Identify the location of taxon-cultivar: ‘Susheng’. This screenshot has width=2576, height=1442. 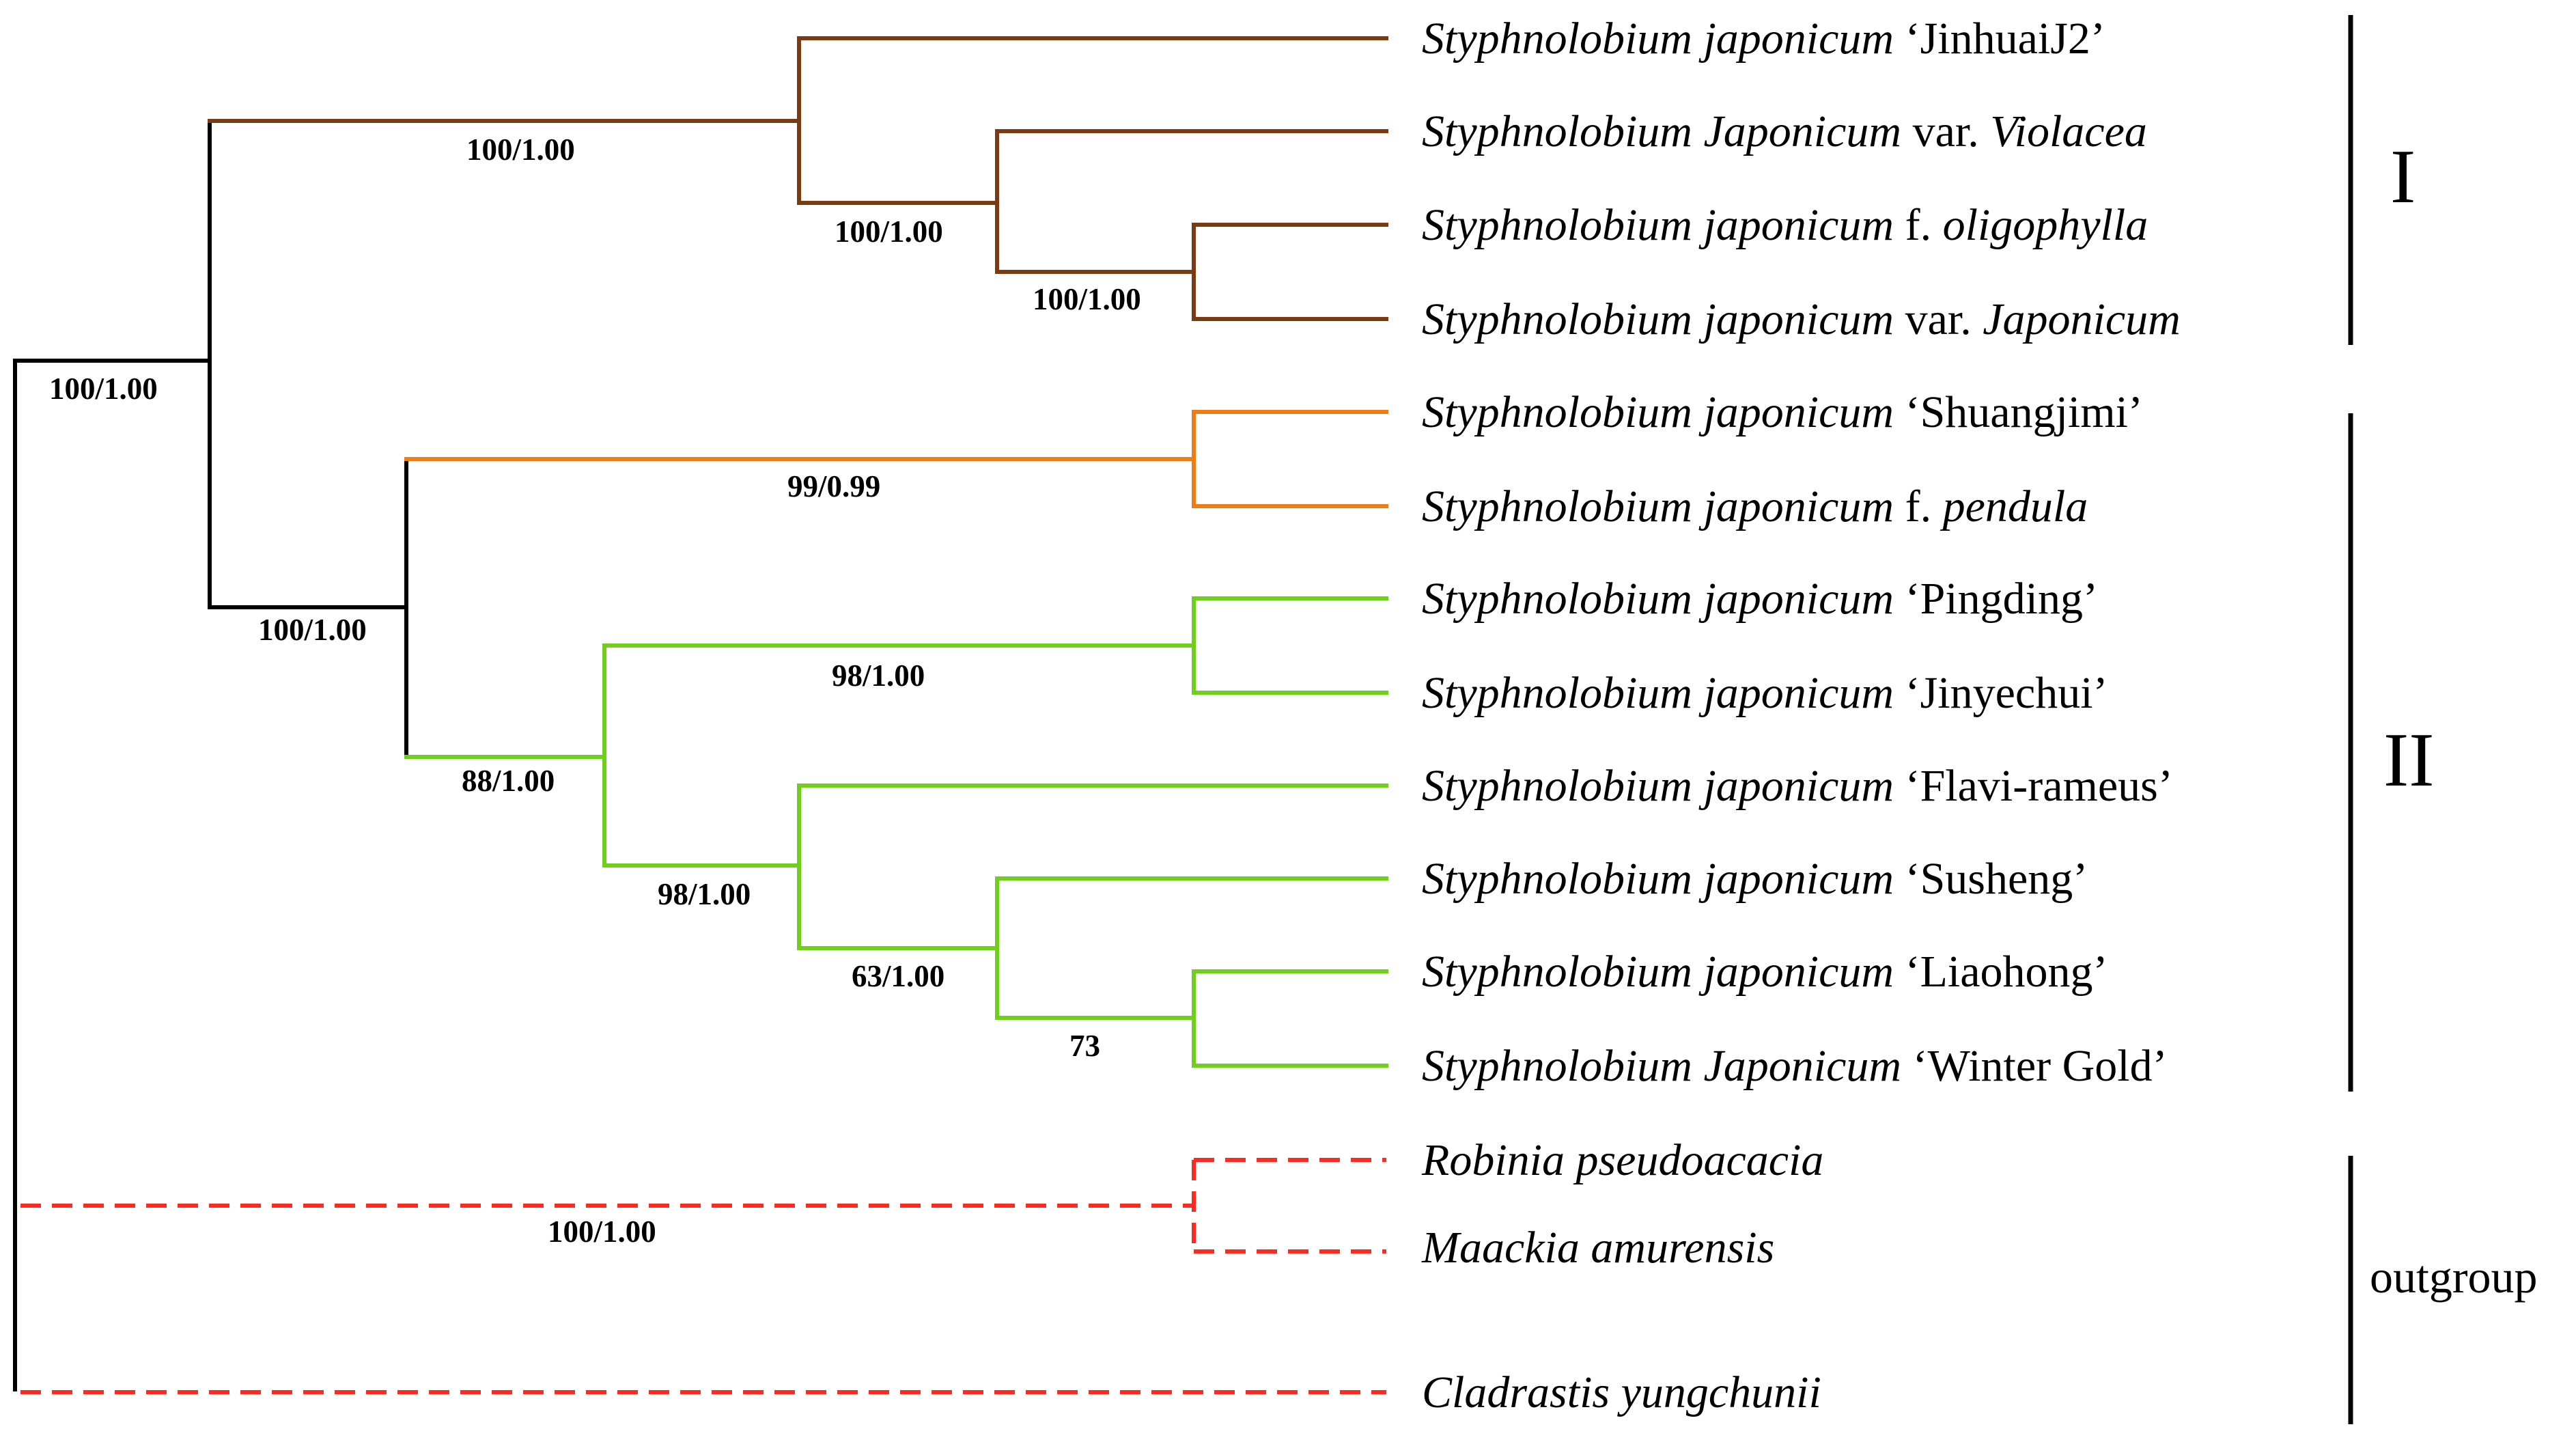
(1996, 879).